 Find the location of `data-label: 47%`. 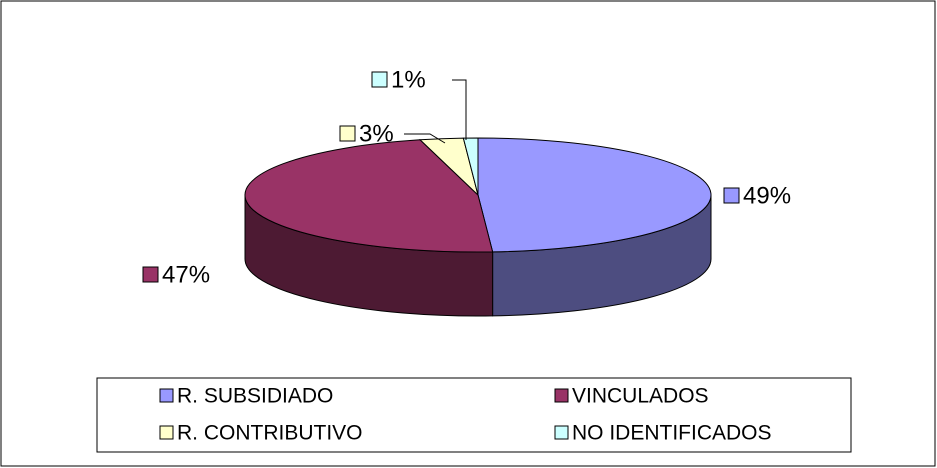

data-label: 47% is located at coordinates (186, 274).